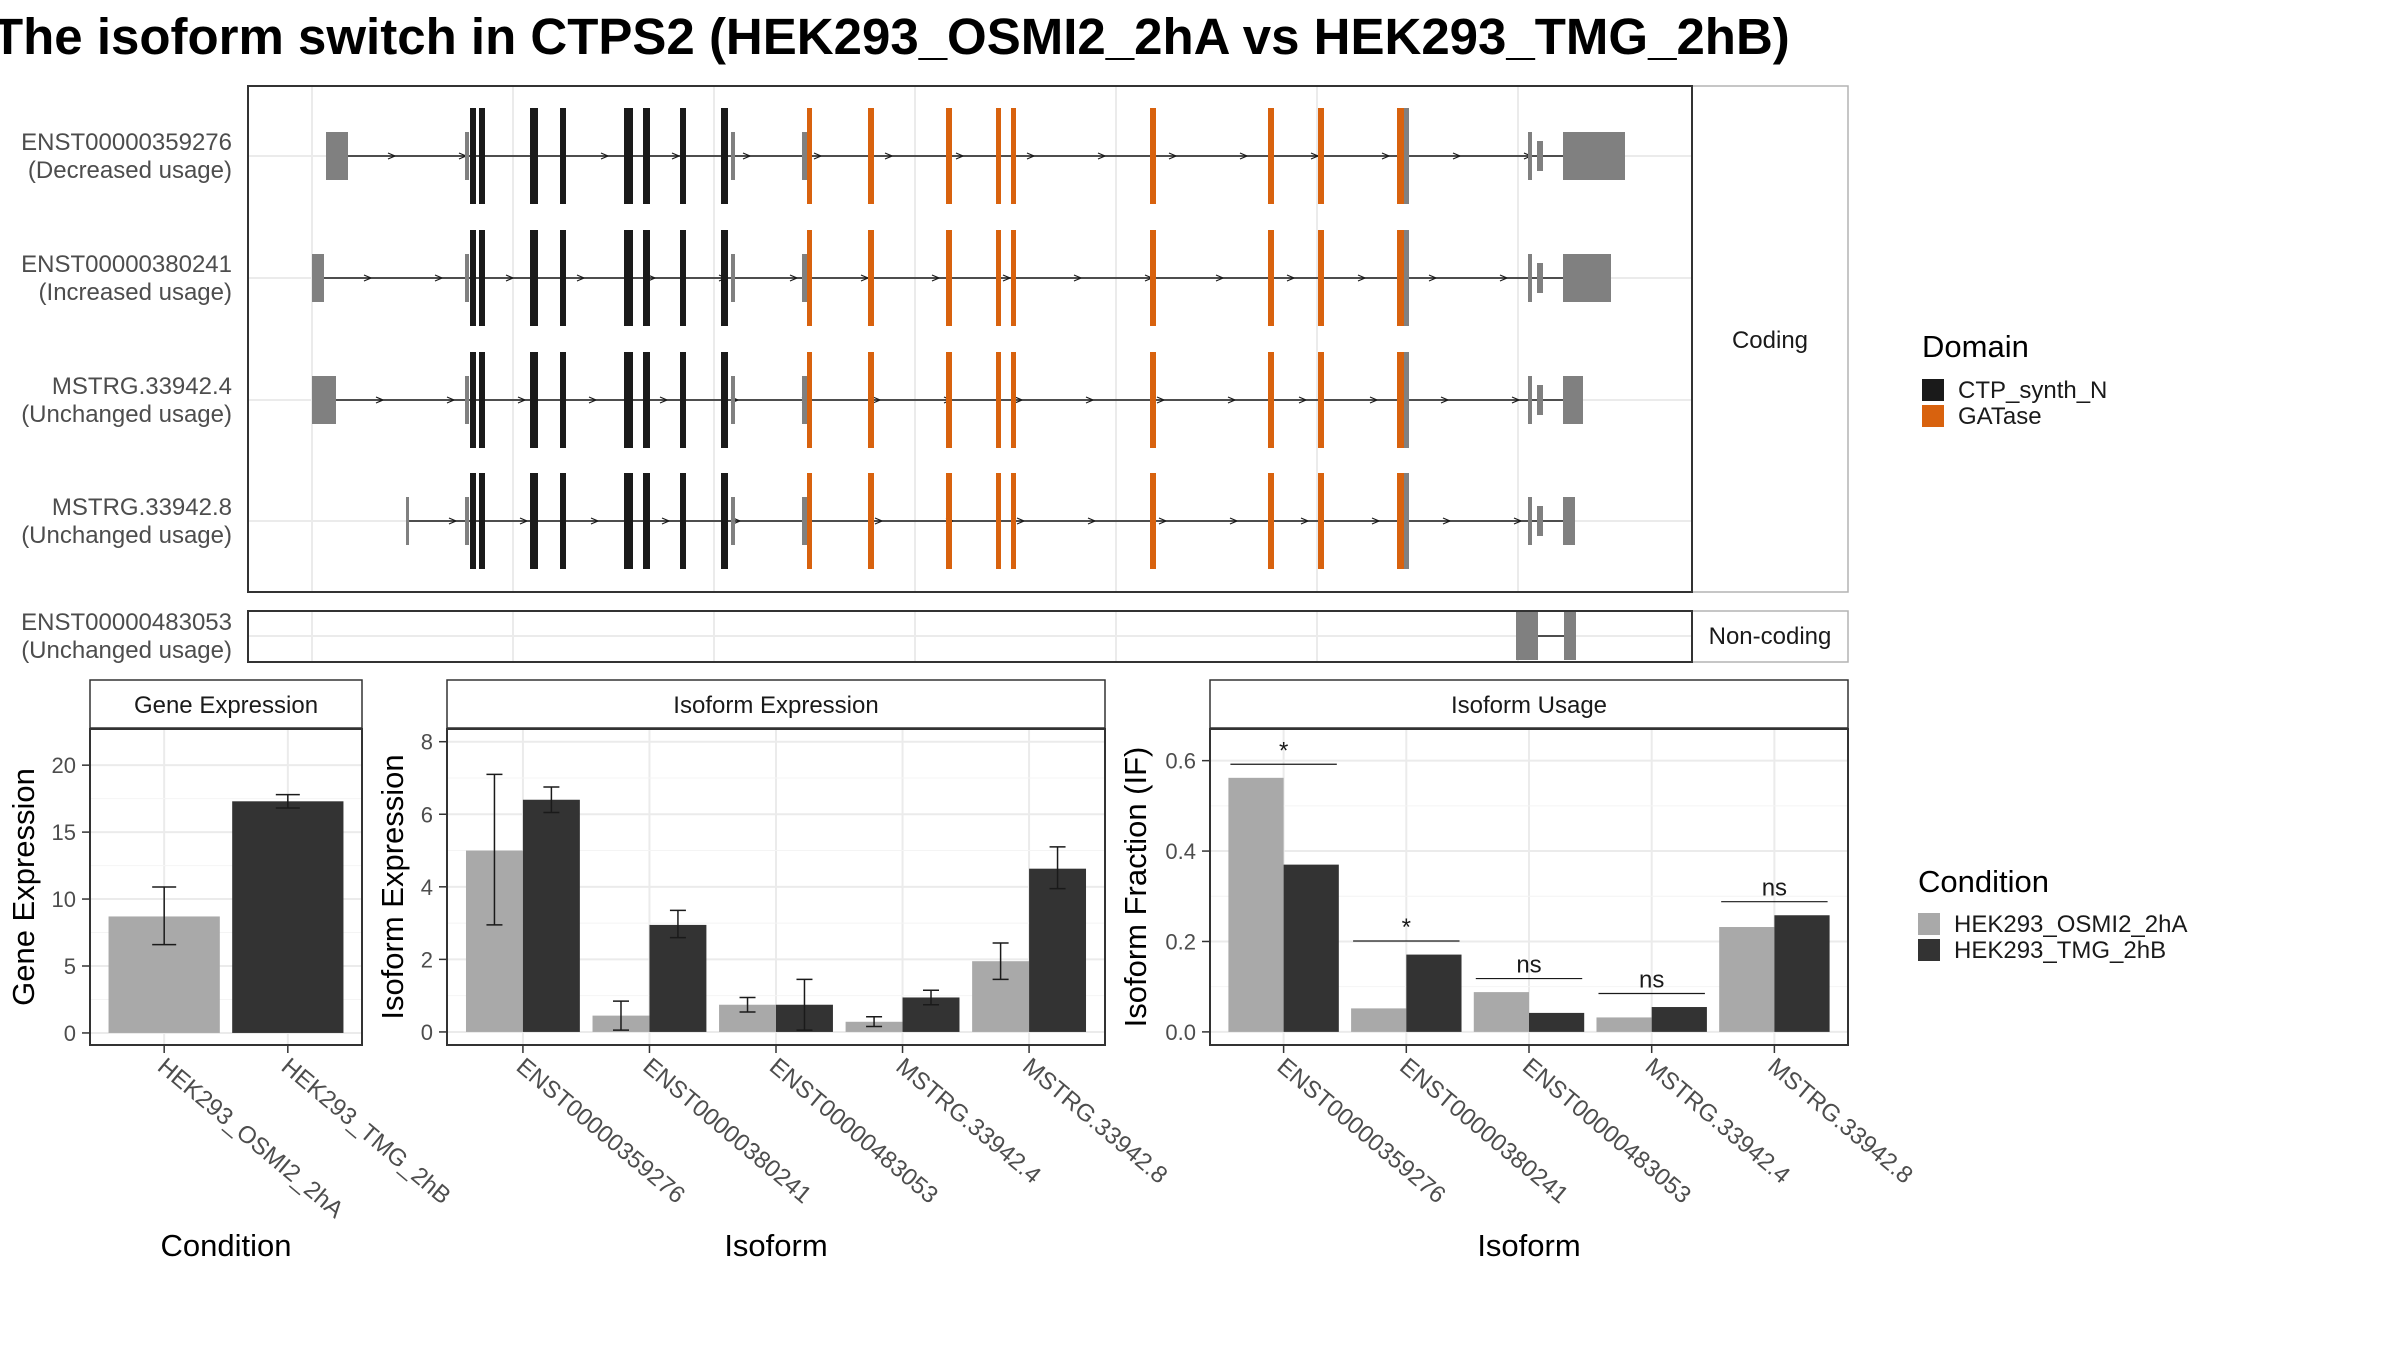 The image size is (2400, 1350). I want to click on domain-legend-title: Domain, so click(1975, 346).